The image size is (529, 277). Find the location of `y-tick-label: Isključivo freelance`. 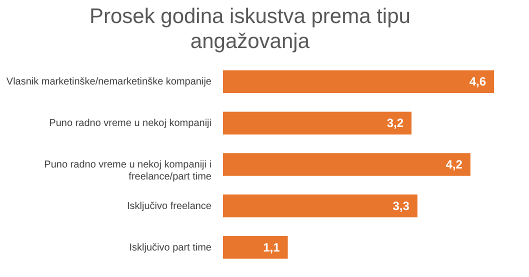

y-tick-label: Isključivo freelance is located at coordinates (169, 206).